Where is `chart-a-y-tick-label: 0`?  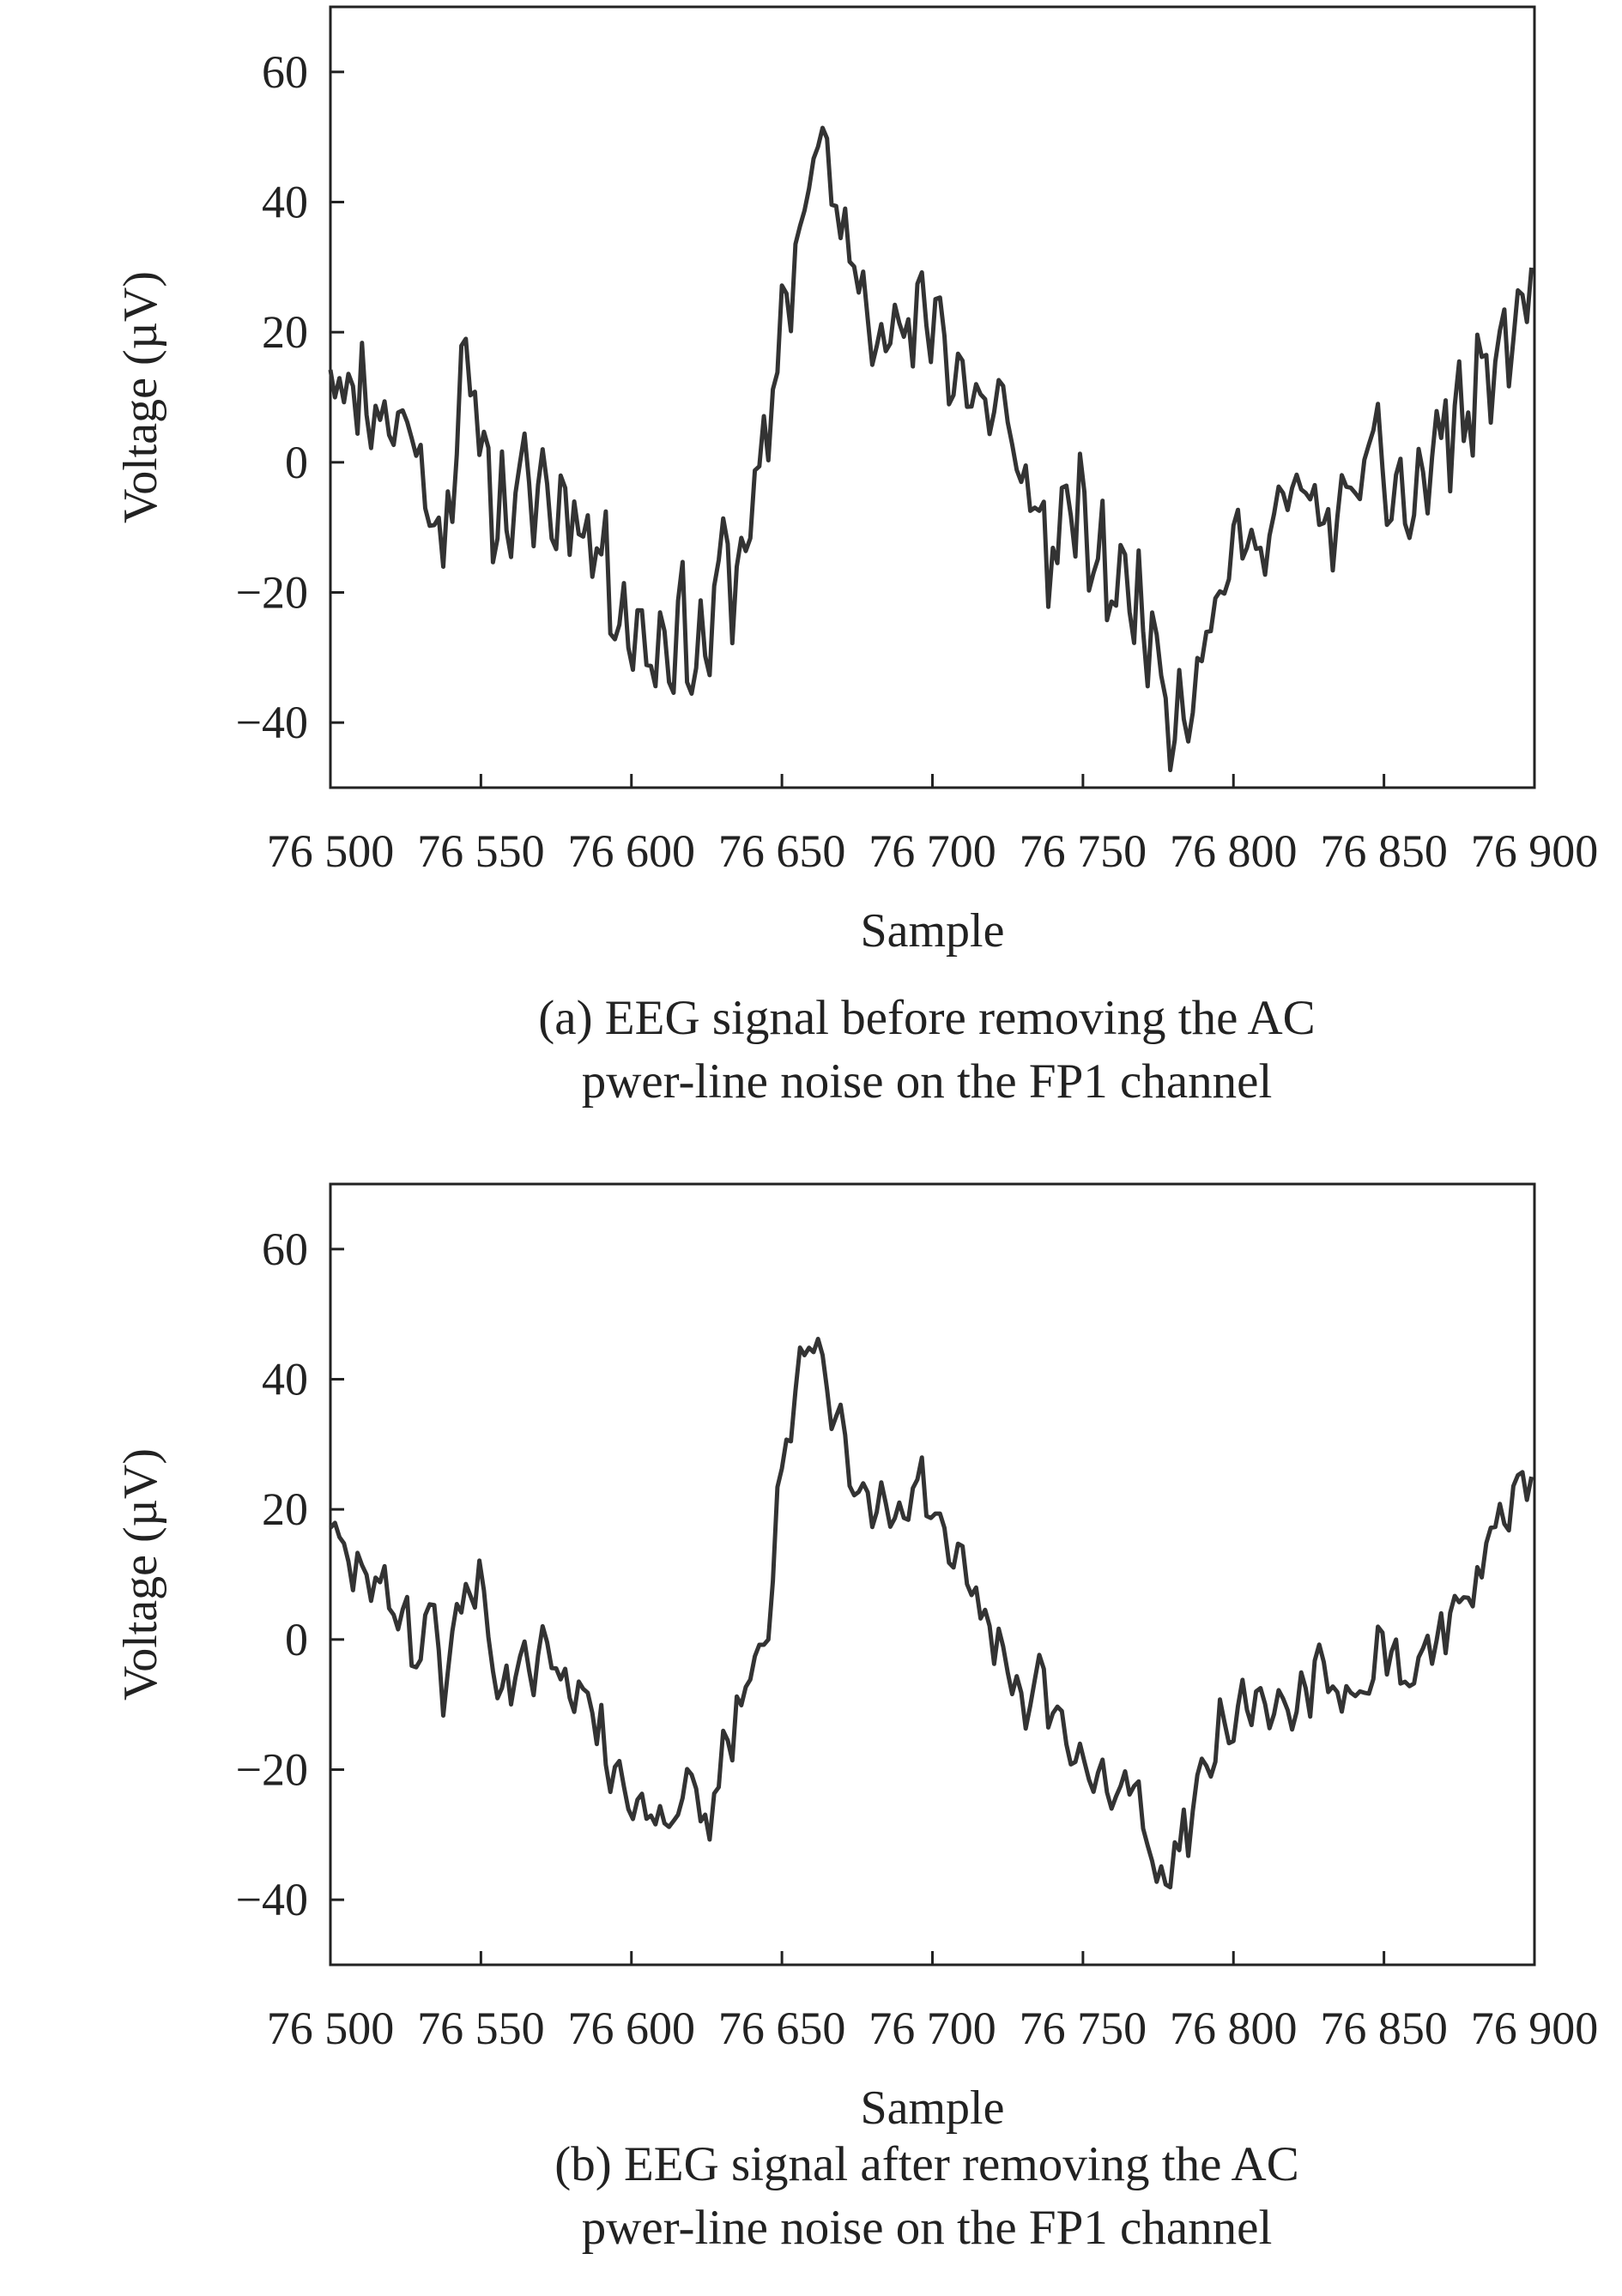
chart-a-y-tick-label: 0 is located at coordinates (296, 463).